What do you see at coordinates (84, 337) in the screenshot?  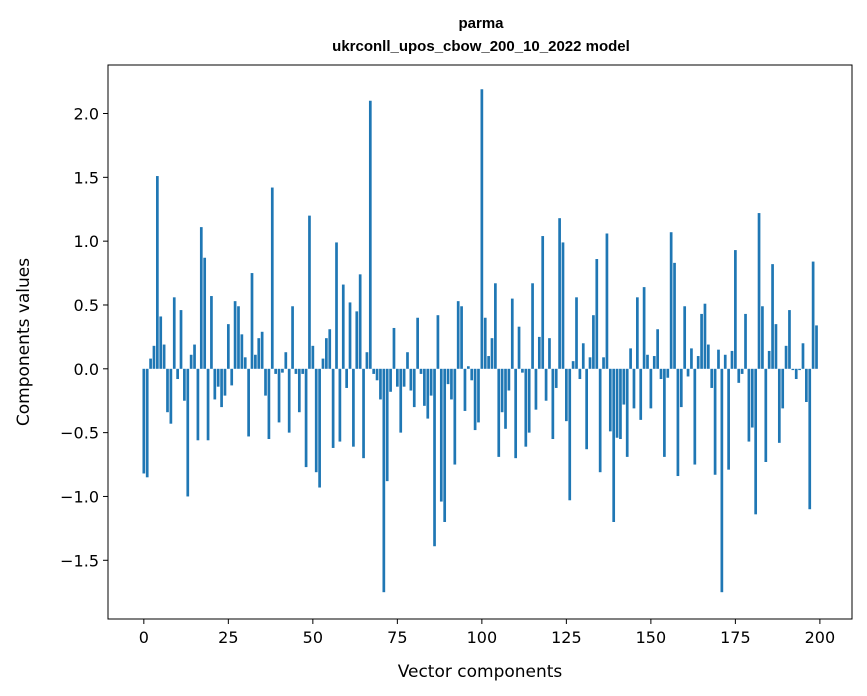 I see `y-axis: −1.5 −1.0 −0.5 0.0 0.5 1.0 1.5 2.0` at bounding box center [84, 337].